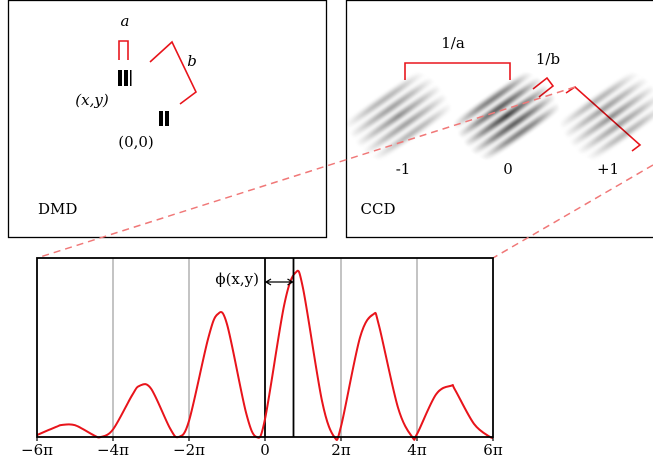  I want to click on dmd-label: DMD, so click(57, 209).